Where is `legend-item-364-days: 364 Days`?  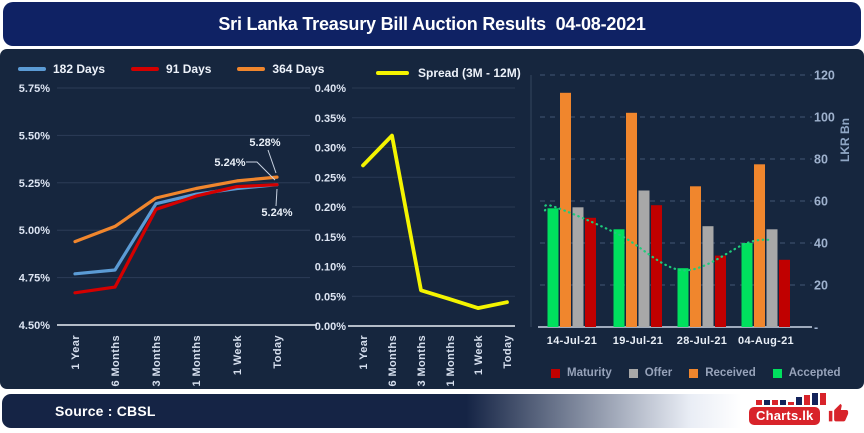
legend-item-364-days: 364 Days is located at coordinates (280, 69).